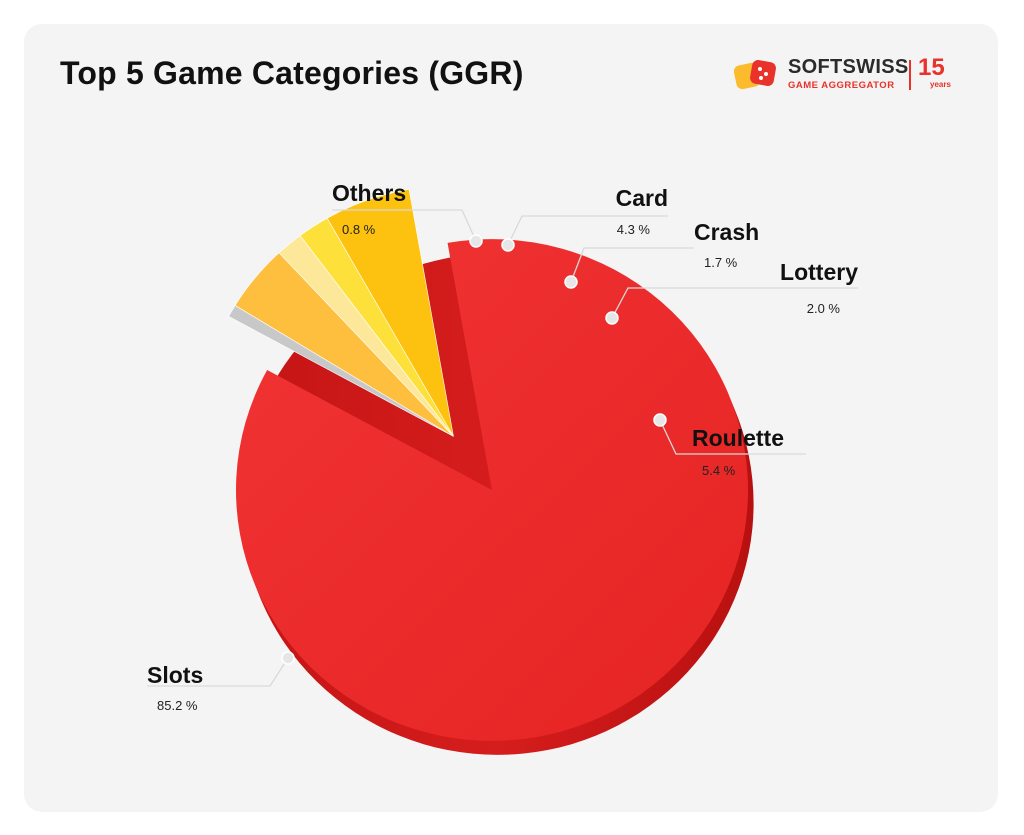 This screenshot has height=835, width=1024. What do you see at coordinates (218, 672) in the screenshot?
I see `leader-line-slots` at bounding box center [218, 672].